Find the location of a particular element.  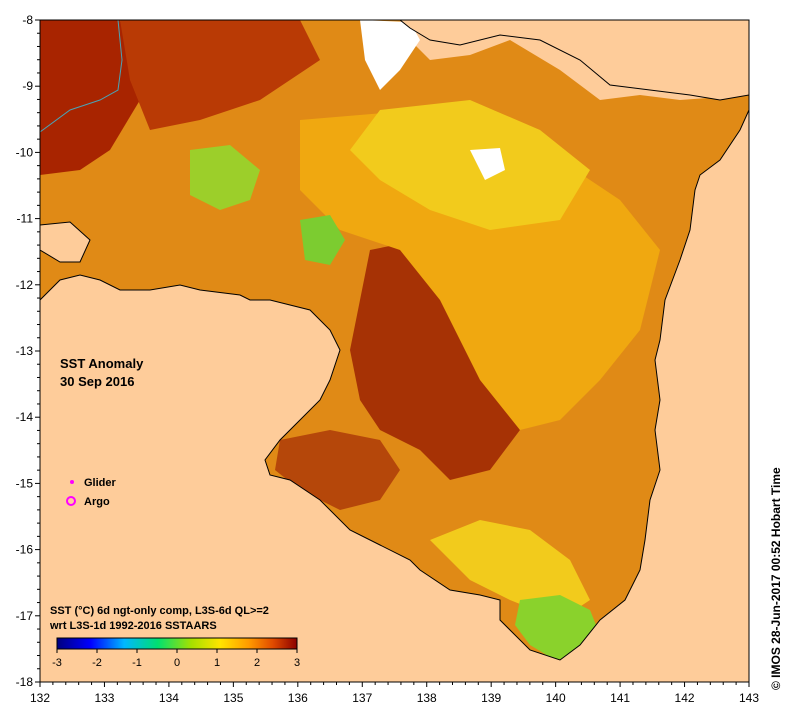

colorbar-tick-label: -2 is located at coordinates (97, 663).